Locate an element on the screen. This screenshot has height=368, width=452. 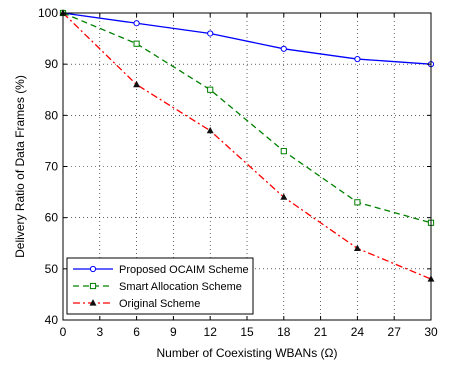
y-tick-label: 50 is located at coordinates (52, 269).